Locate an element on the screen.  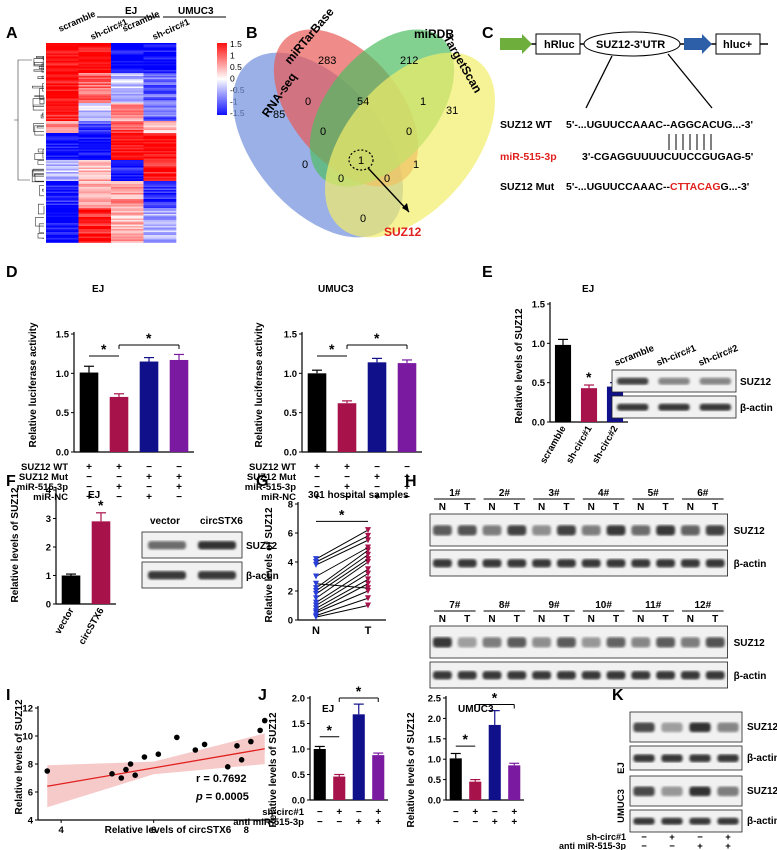
venn-count: 1 is located at coordinates (423, 102).